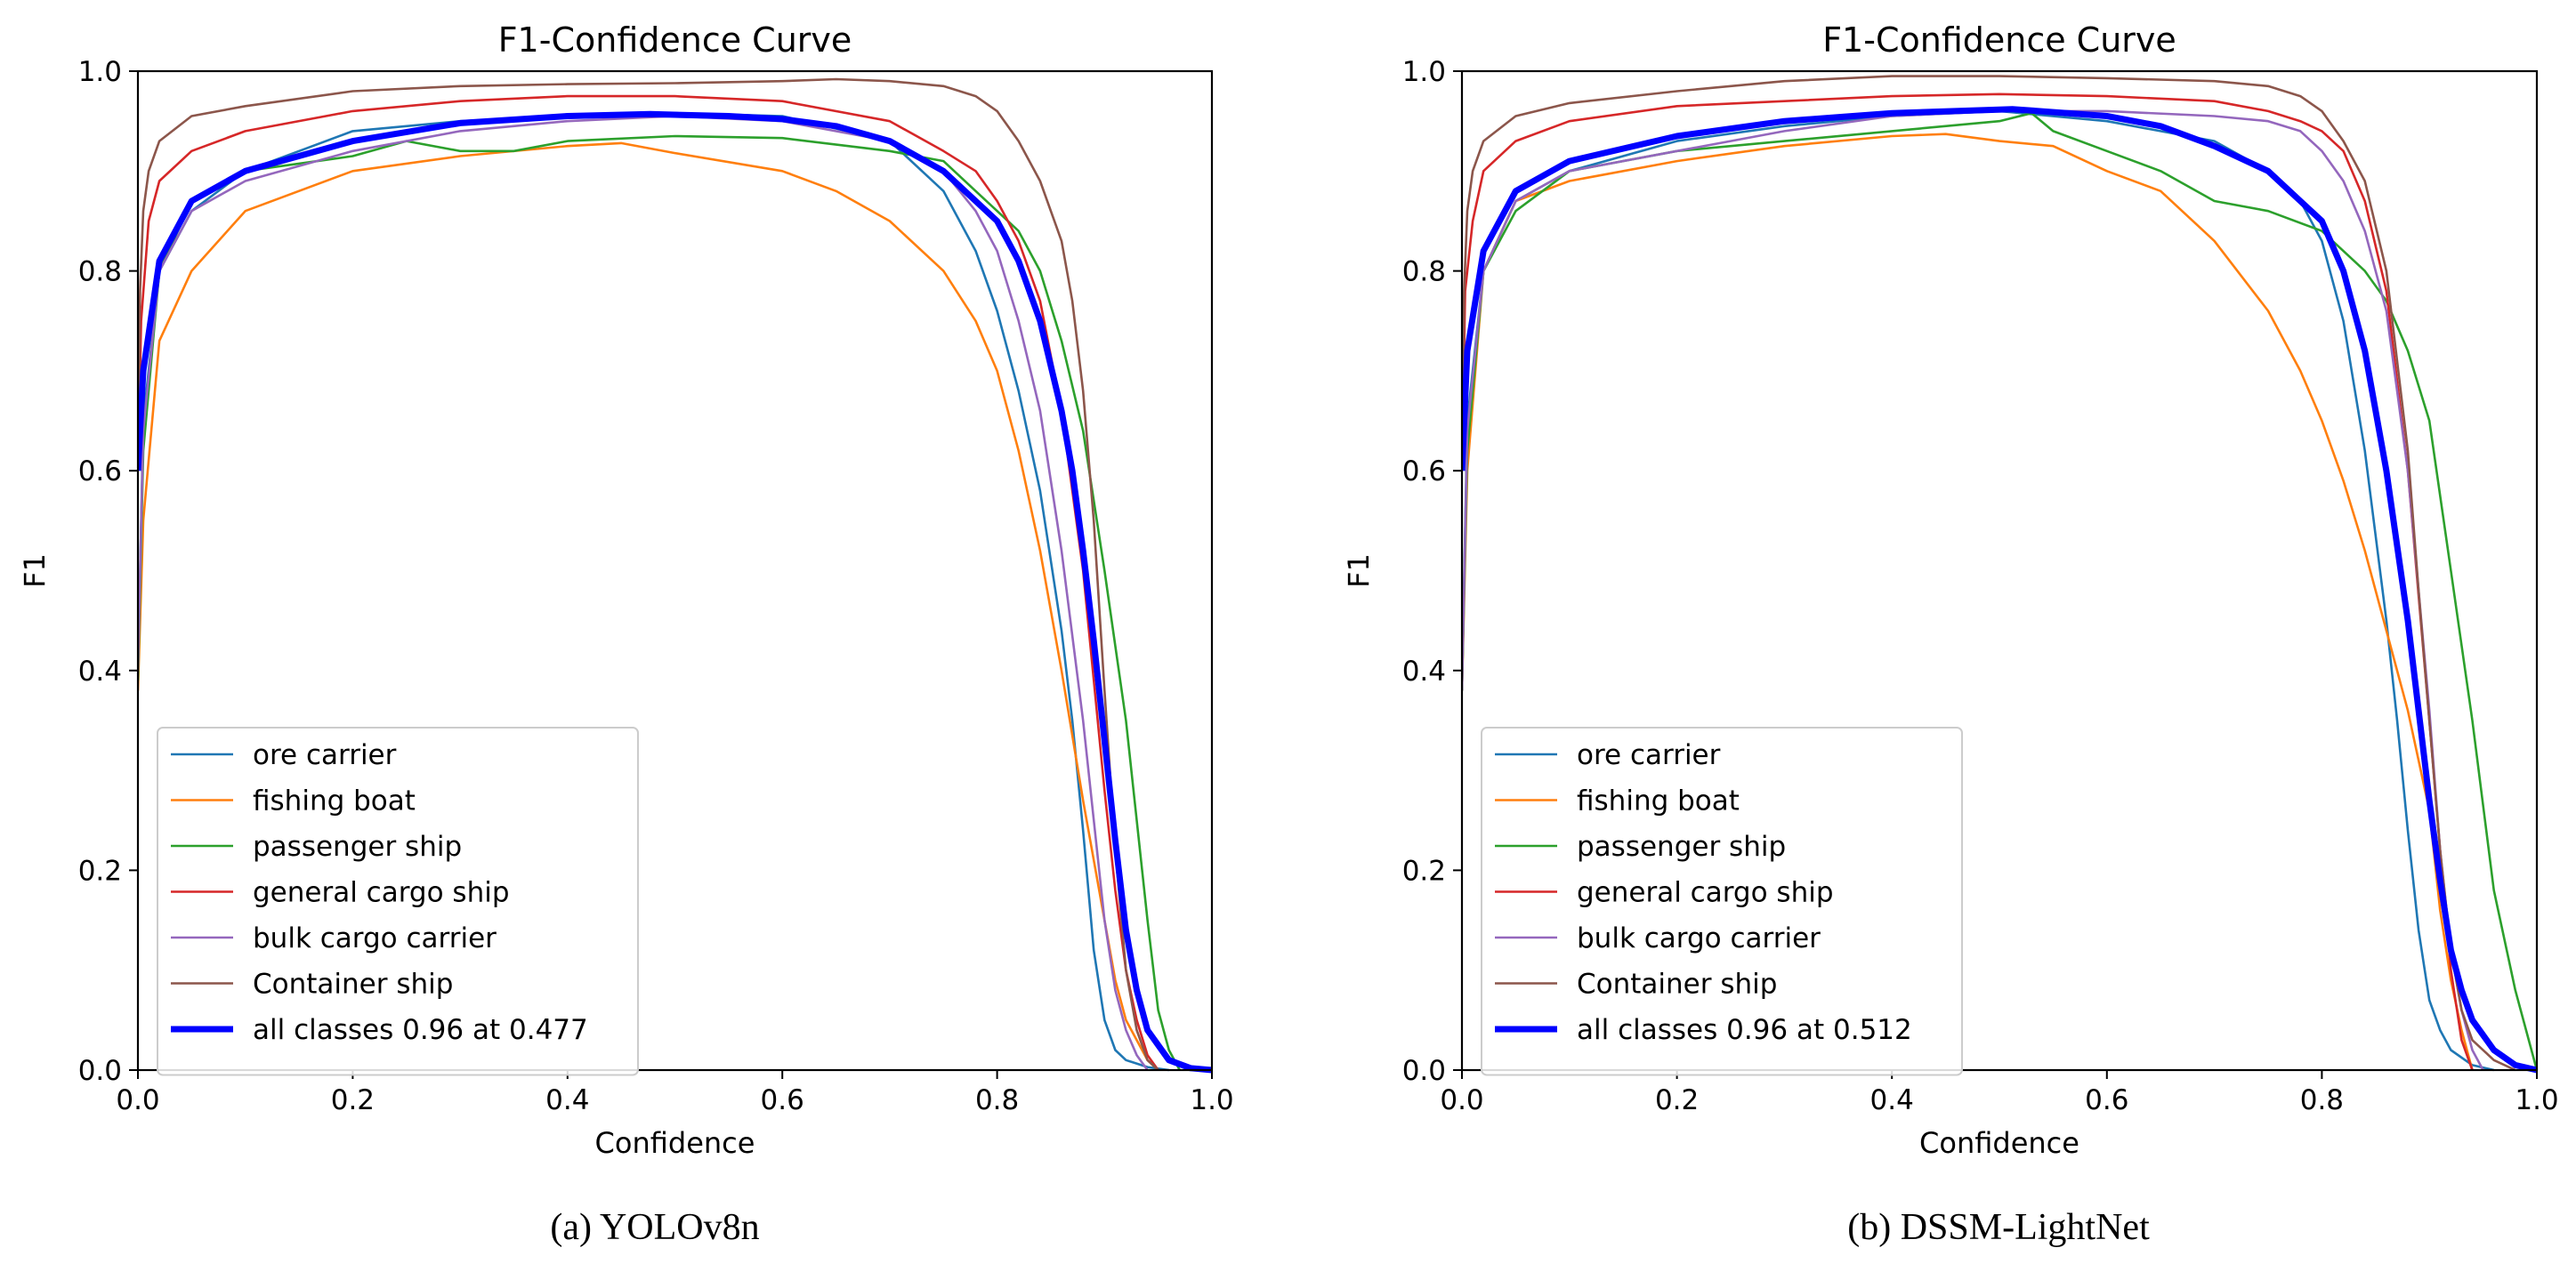  I want to click on legend-label-6: all classes 0.96 at 0.512, so click(1744, 1030).